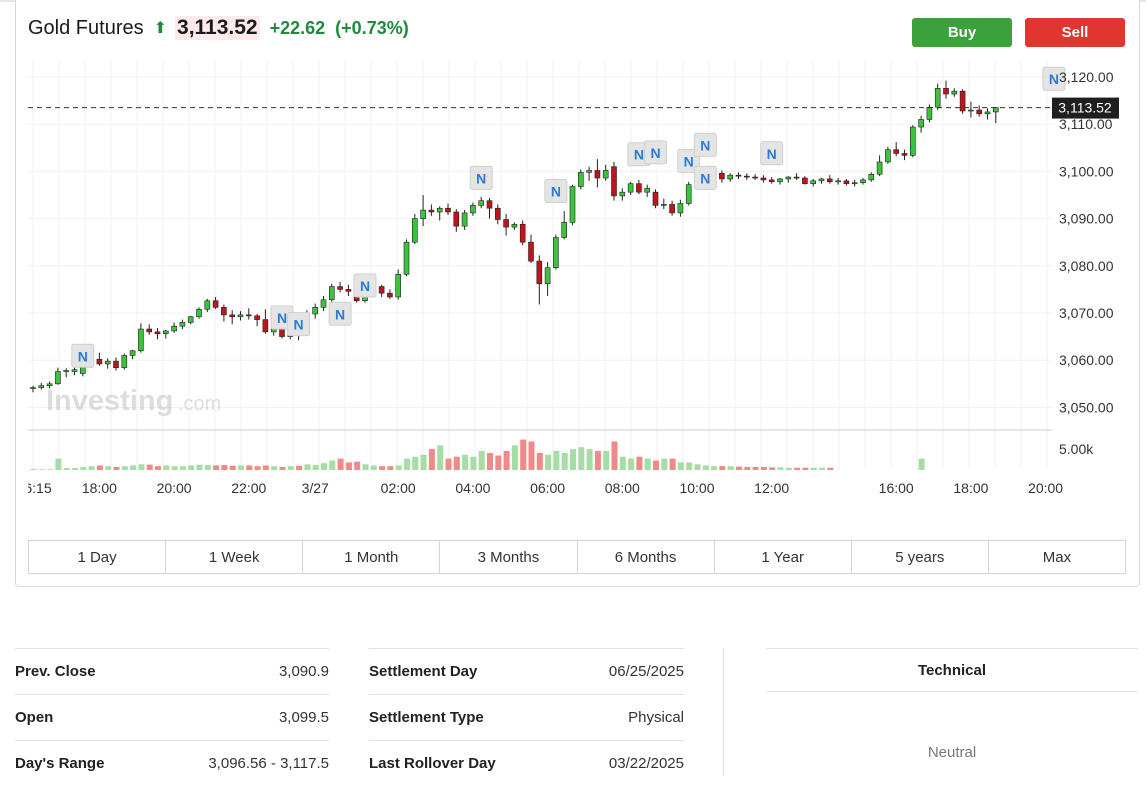  Describe the element at coordinates (160, 28) in the screenshot. I see `up-arrow-icon: ⬆` at that location.